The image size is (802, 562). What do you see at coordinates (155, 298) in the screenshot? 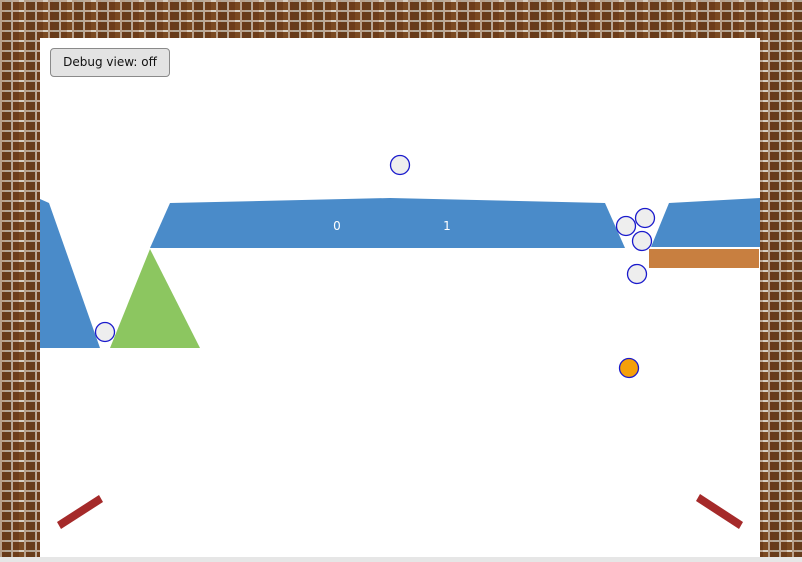
I see `green-triangle` at bounding box center [155, 298].